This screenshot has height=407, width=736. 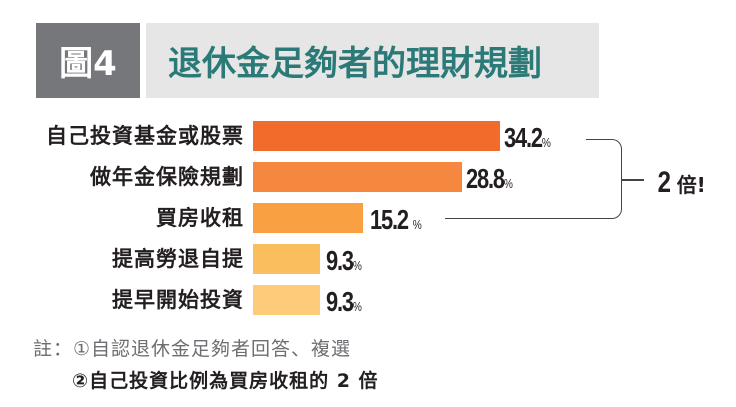 I want to click on bar-value: 28.8%, so click(x=489, y=178).